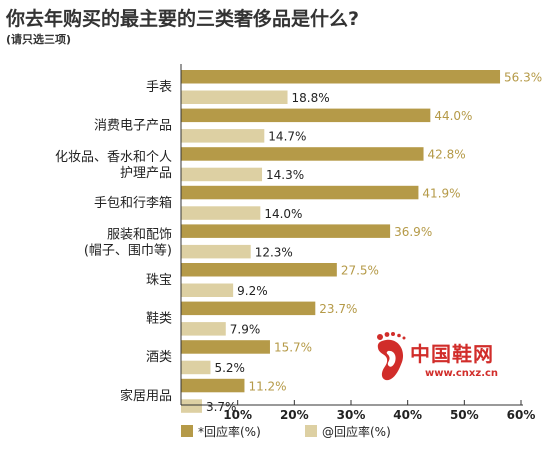  I want to click on data-label-series1: 36.9%, so click(413, 232).